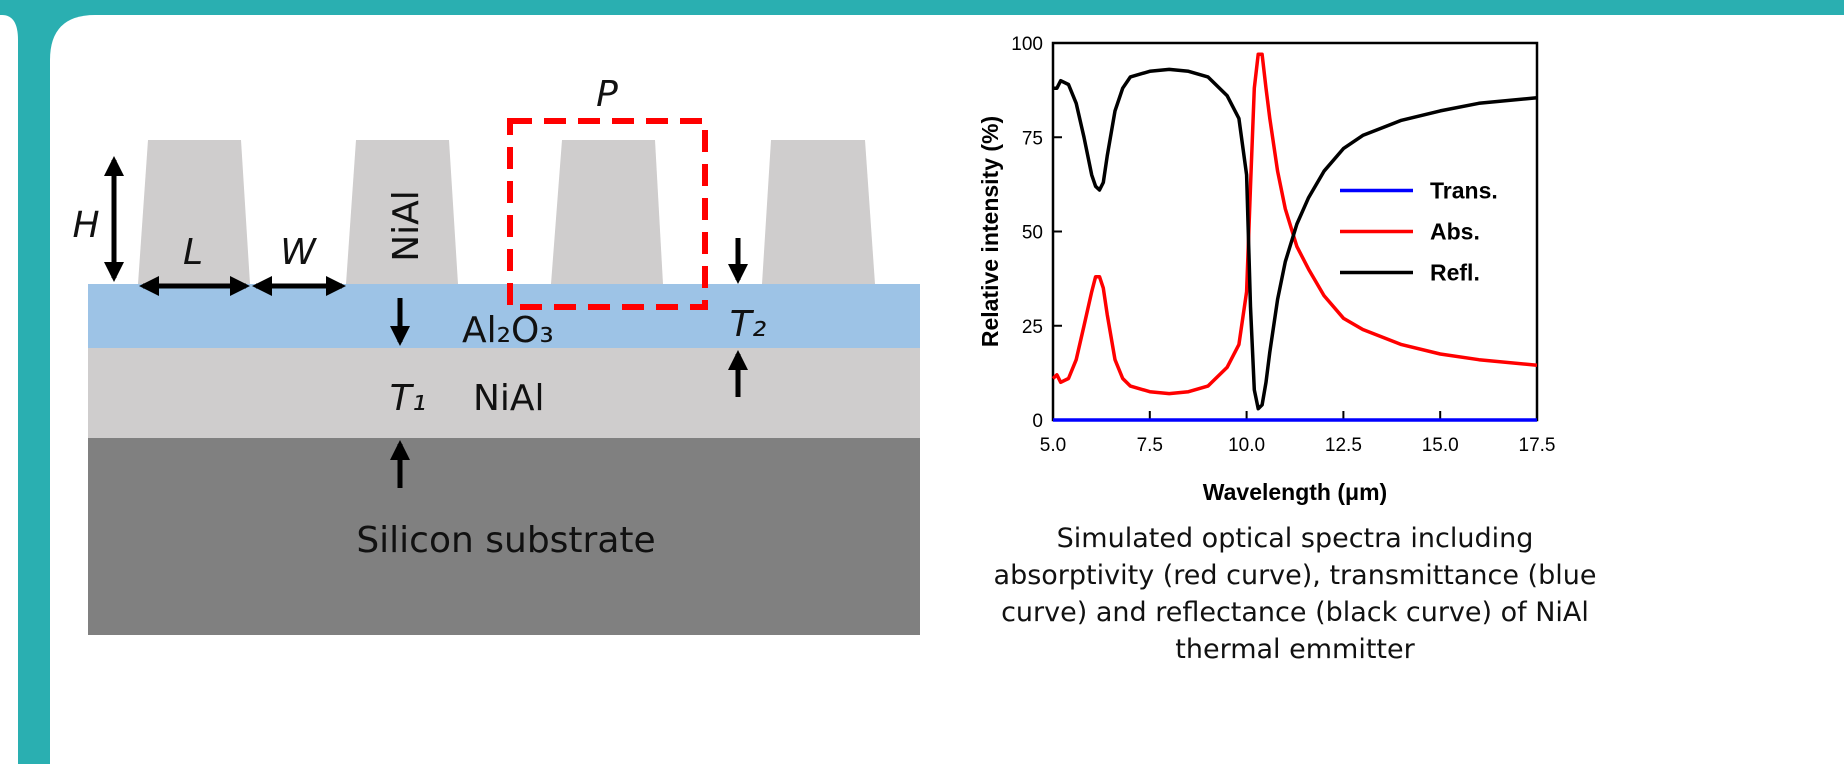  I want to click on legend-label: Trans., so click(1464, 191).